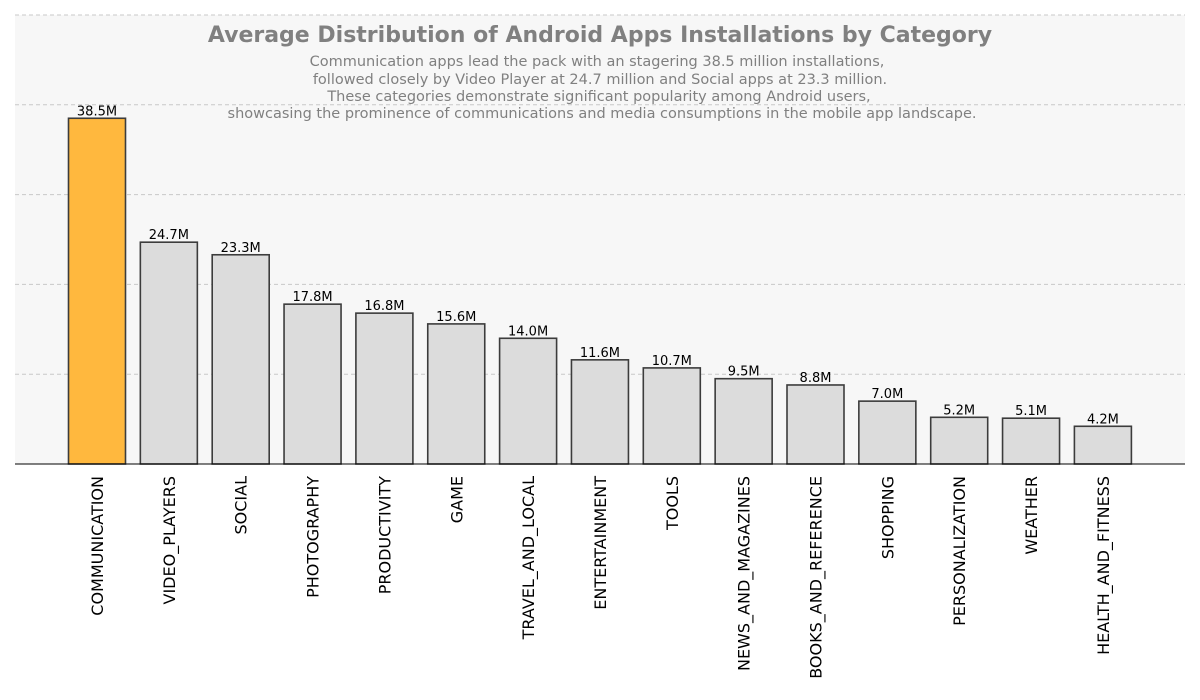  Describe the element at coordinates (528, 331) in the screenshot. I see `bar-value-label: 14.0M` at that location.